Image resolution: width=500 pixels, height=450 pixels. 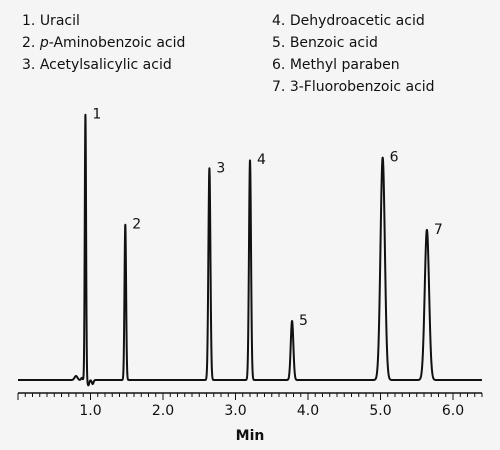 I want to click on peak-label-3: 3, so click(x=220, y=168).